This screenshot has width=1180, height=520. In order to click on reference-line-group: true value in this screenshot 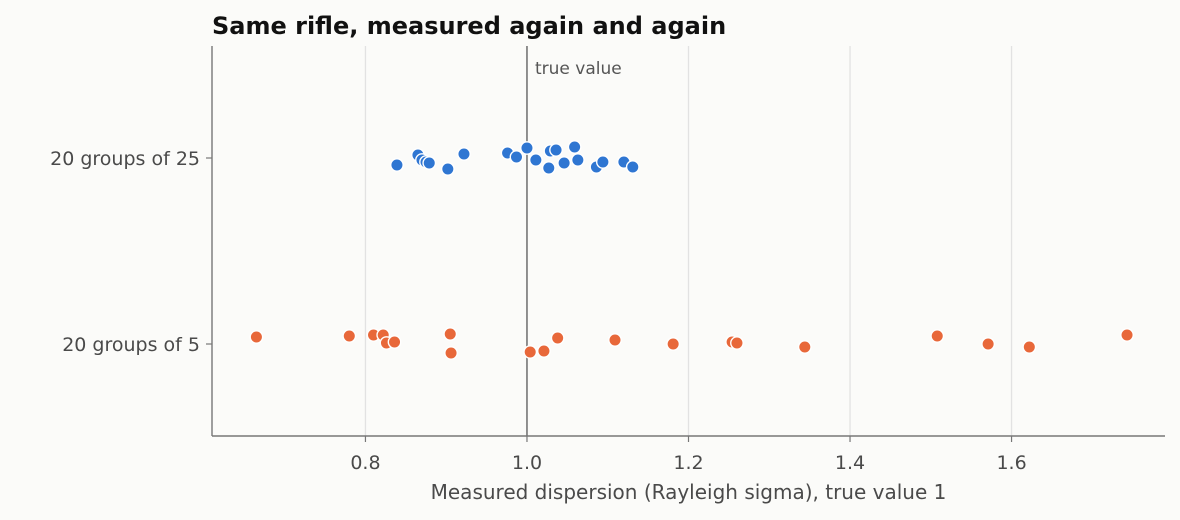, I will do `click(574, 241)`.